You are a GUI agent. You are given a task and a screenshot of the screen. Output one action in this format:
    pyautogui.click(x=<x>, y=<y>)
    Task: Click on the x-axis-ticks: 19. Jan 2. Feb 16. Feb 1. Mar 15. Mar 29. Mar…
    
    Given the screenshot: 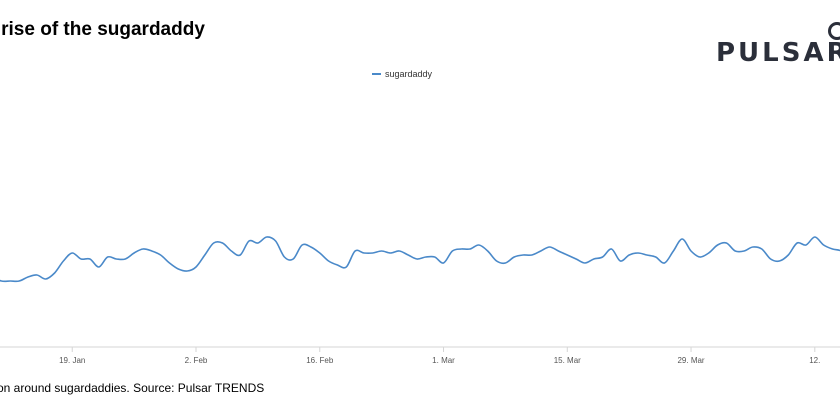 What is the action you would take?
    pyautogui.click(x=439, y=356)
    